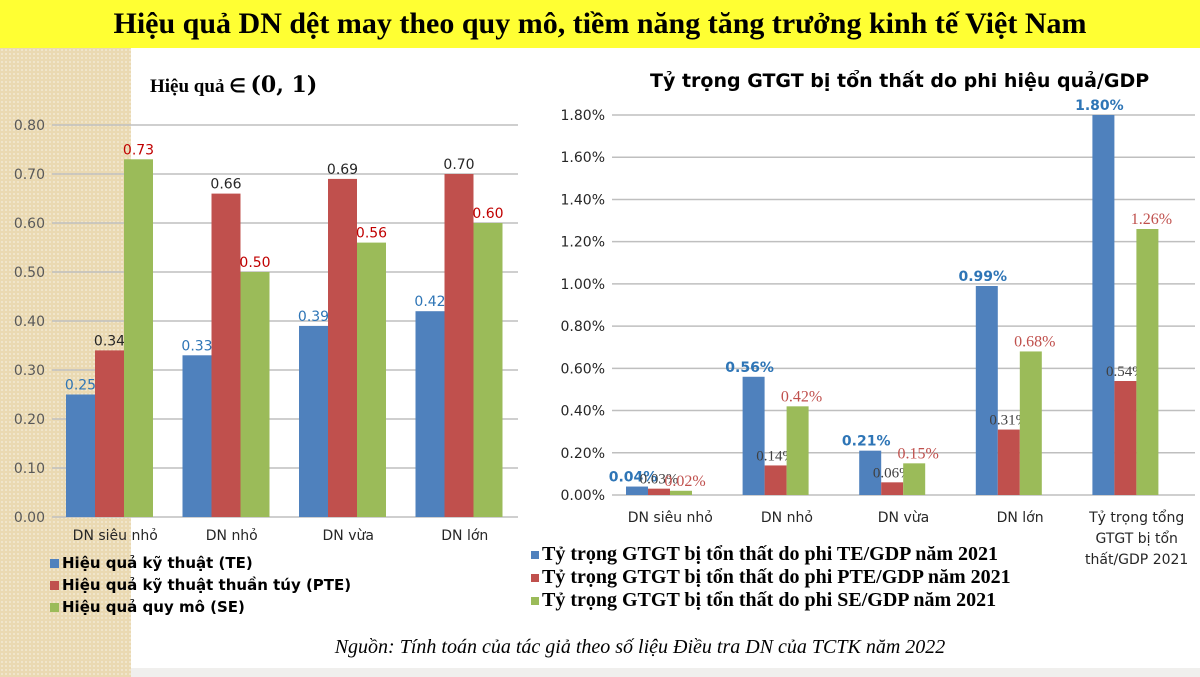 The height and width of the screenshot is (677, 1200). I want to click on bar-value-label: 1.26%, so click(1151, 219).